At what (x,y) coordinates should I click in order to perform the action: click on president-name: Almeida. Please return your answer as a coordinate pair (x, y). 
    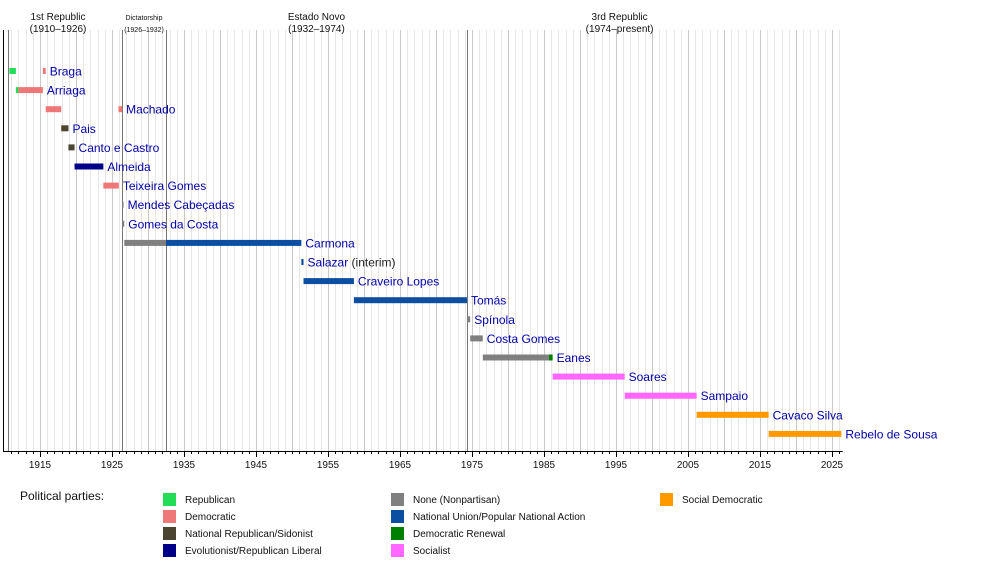
    Looking at the image, I should click on (129, 167).